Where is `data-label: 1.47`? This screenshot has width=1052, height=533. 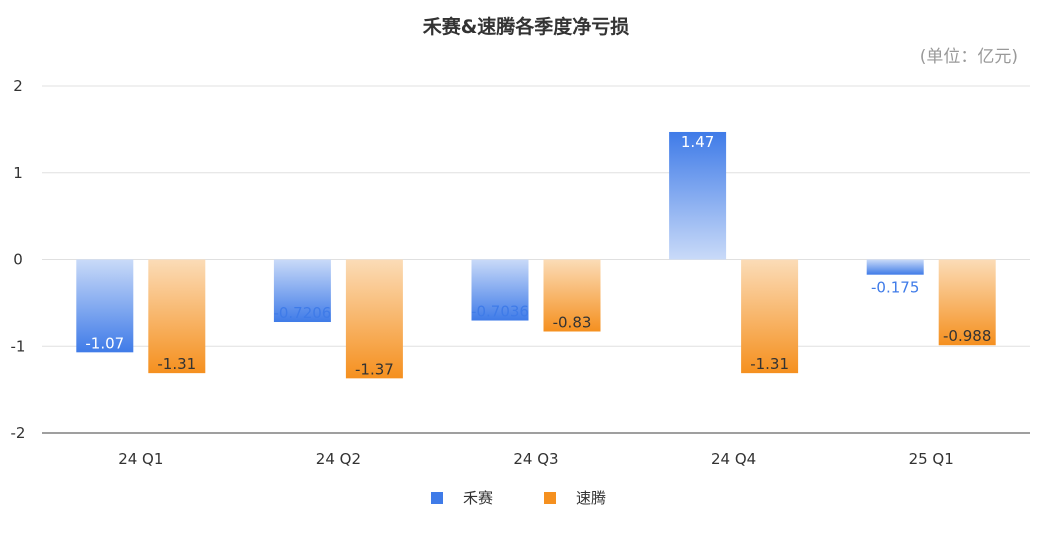 data-label: 1.47 is located at coordinates (697, 142).